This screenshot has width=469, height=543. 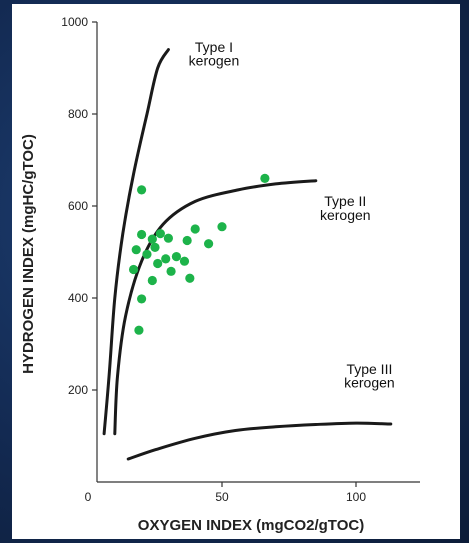 What do you see at coordinates (88, 497) in the screenshot?
I see `x-tick-label: 0` at bounding box center [88, 497].